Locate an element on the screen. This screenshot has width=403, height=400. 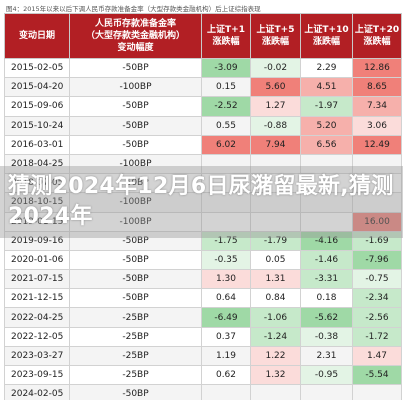
cell-t10: -5.62 is located at coordinates (326, 317).